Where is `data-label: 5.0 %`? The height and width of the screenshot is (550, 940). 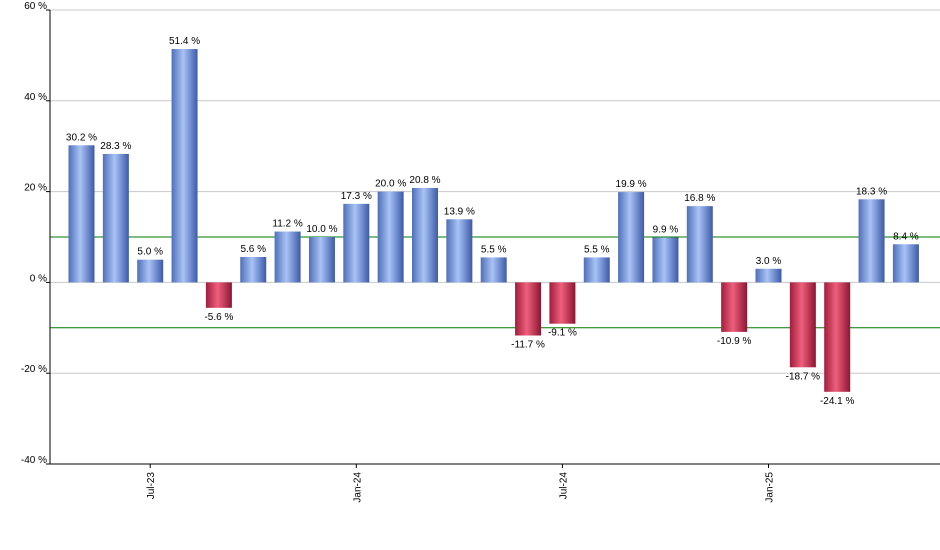 data-label: 5.0 % is located at coordinates (150, 252).